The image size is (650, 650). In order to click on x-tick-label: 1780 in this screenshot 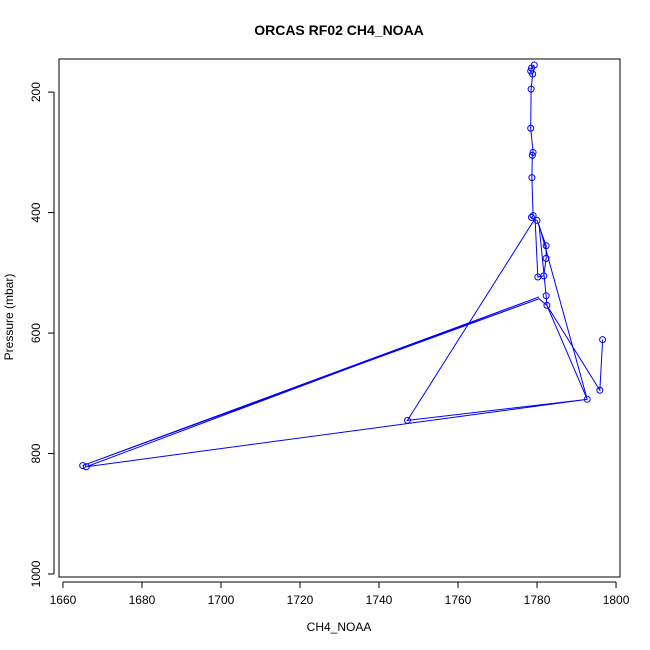, I will do `click(537, 600)`.